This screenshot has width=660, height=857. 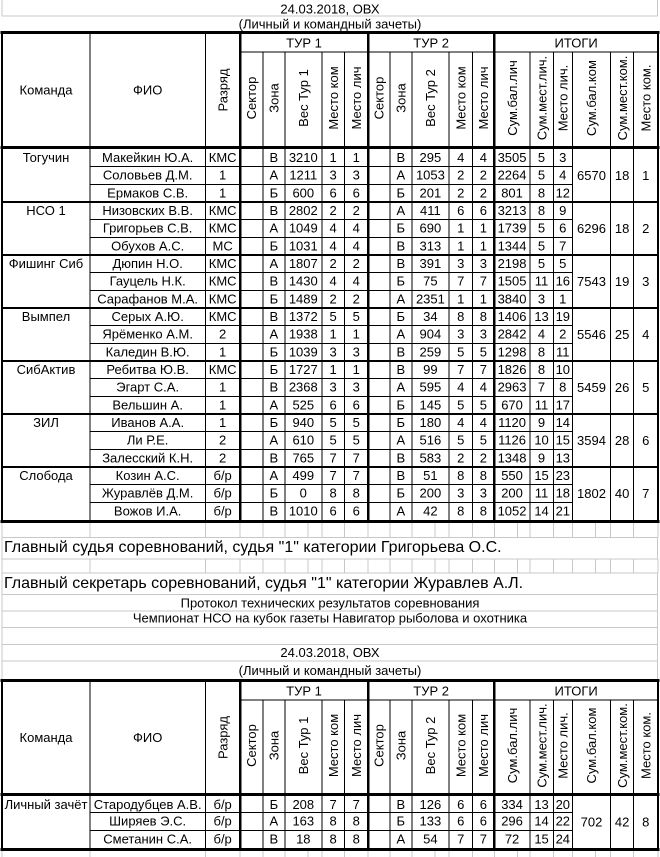 What do you see at coordinates (591, 493) in the screenshot?
I see `svg-text: 1802` at bounding box center [591, 493].